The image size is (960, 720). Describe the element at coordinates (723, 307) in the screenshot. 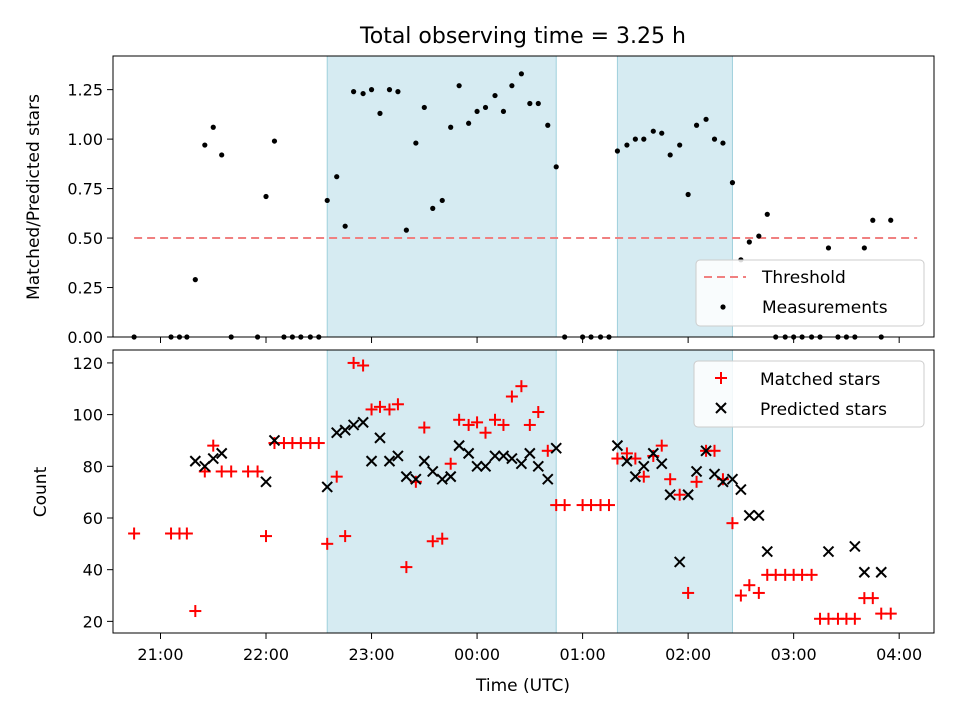

I see `legend-measurements-marker` at that location.